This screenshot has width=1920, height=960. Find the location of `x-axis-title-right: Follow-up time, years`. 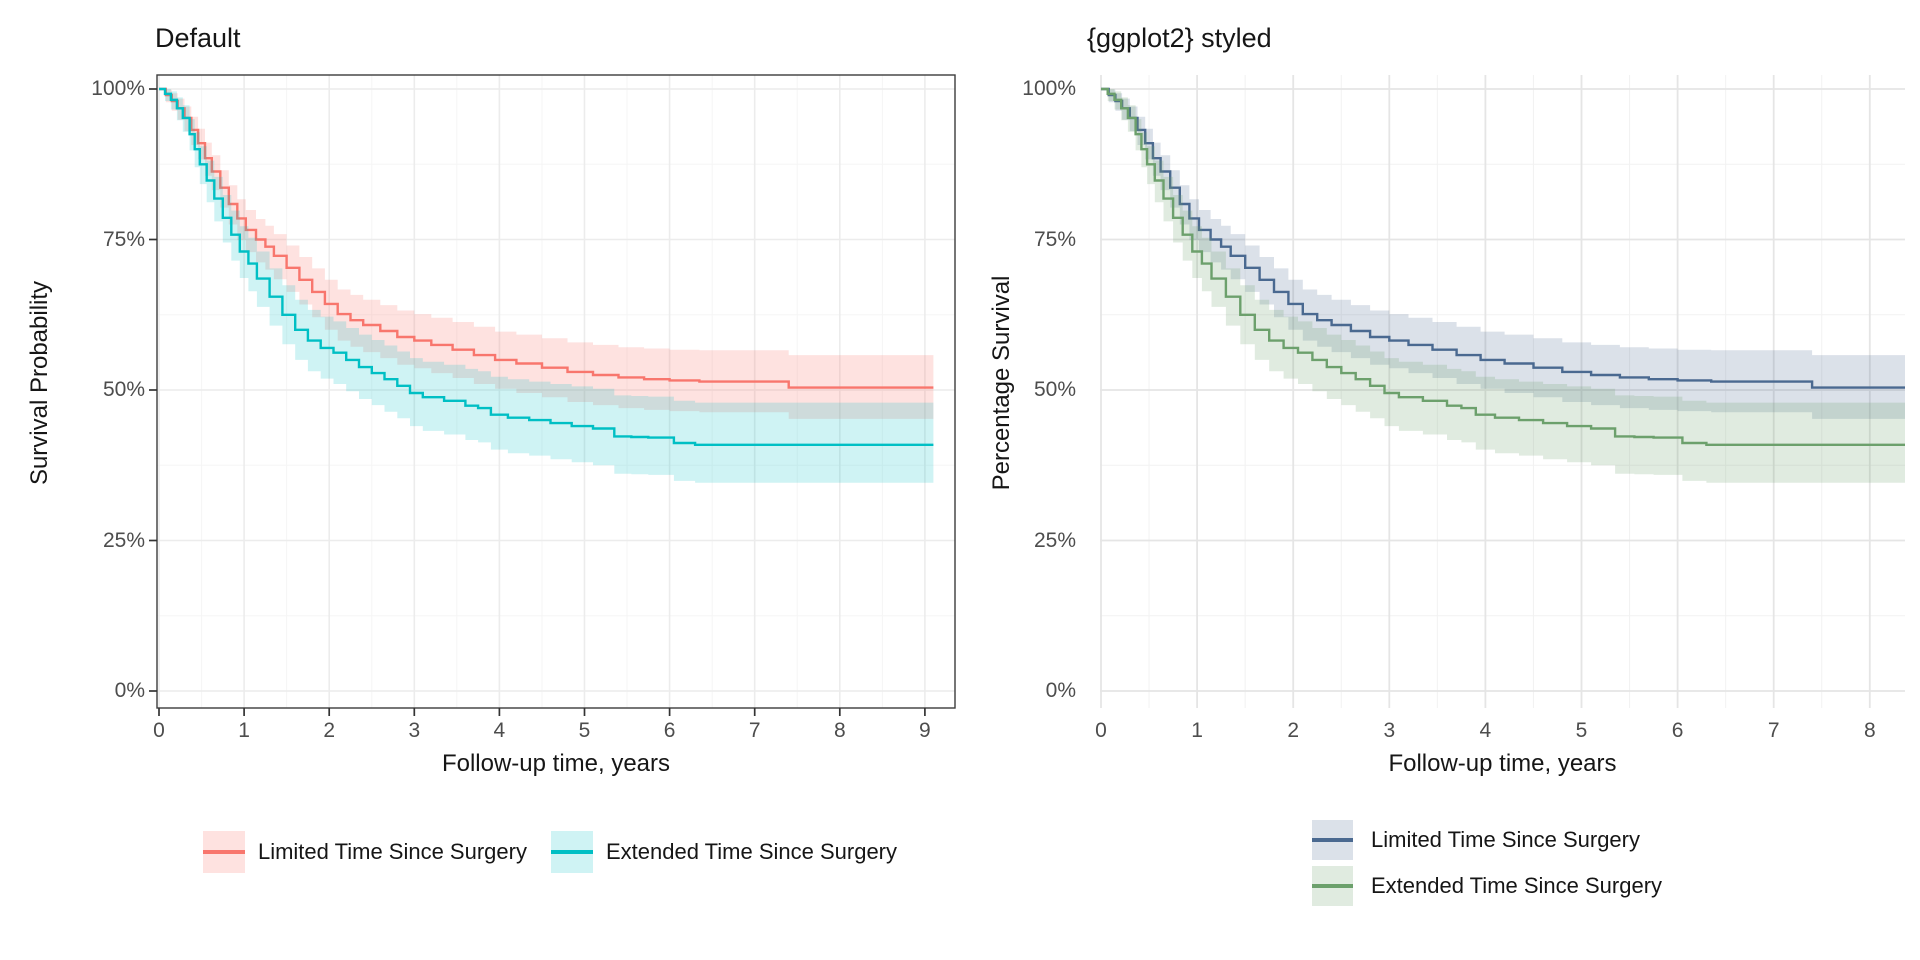

x-axis-title-right: Follow-up time, years is located at coordinates (1502, 763).